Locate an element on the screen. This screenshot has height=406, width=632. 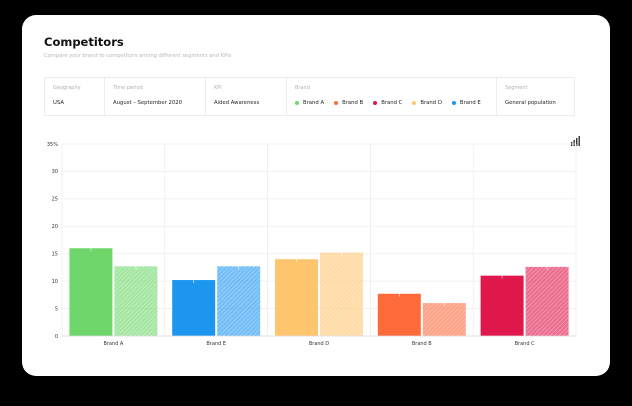
kpi-label: KPI is located at coordinates (218, 88).